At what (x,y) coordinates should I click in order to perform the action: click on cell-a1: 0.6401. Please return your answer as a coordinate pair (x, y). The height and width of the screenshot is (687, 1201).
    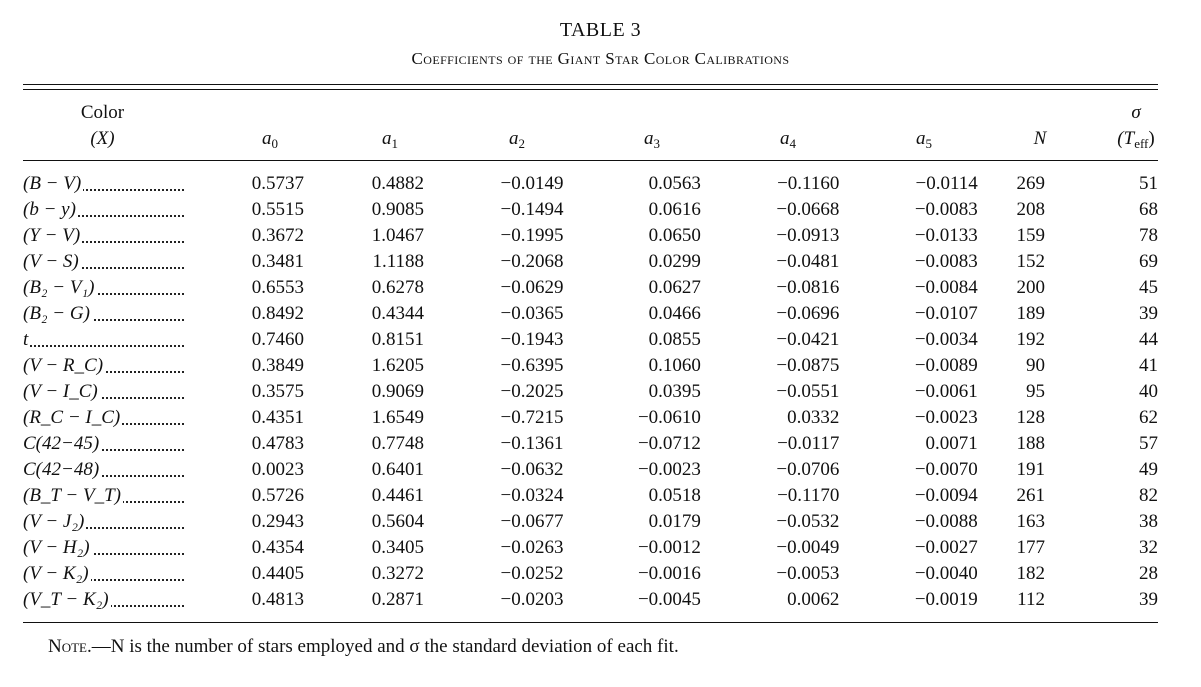
    Looking at the image, I should click on (398, 469).